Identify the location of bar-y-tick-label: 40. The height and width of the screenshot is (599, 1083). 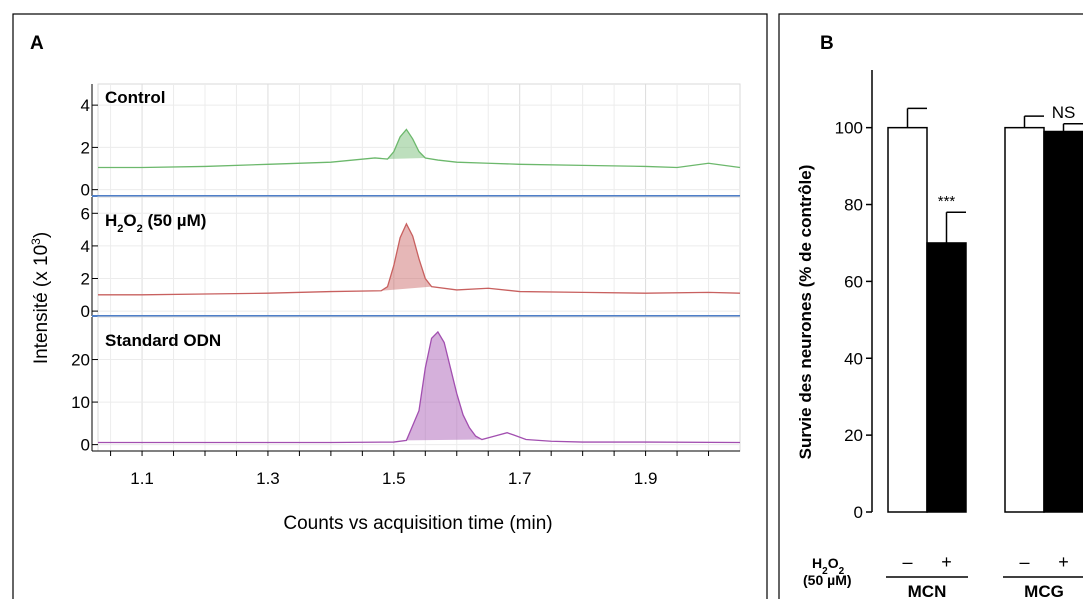
(853, 358).